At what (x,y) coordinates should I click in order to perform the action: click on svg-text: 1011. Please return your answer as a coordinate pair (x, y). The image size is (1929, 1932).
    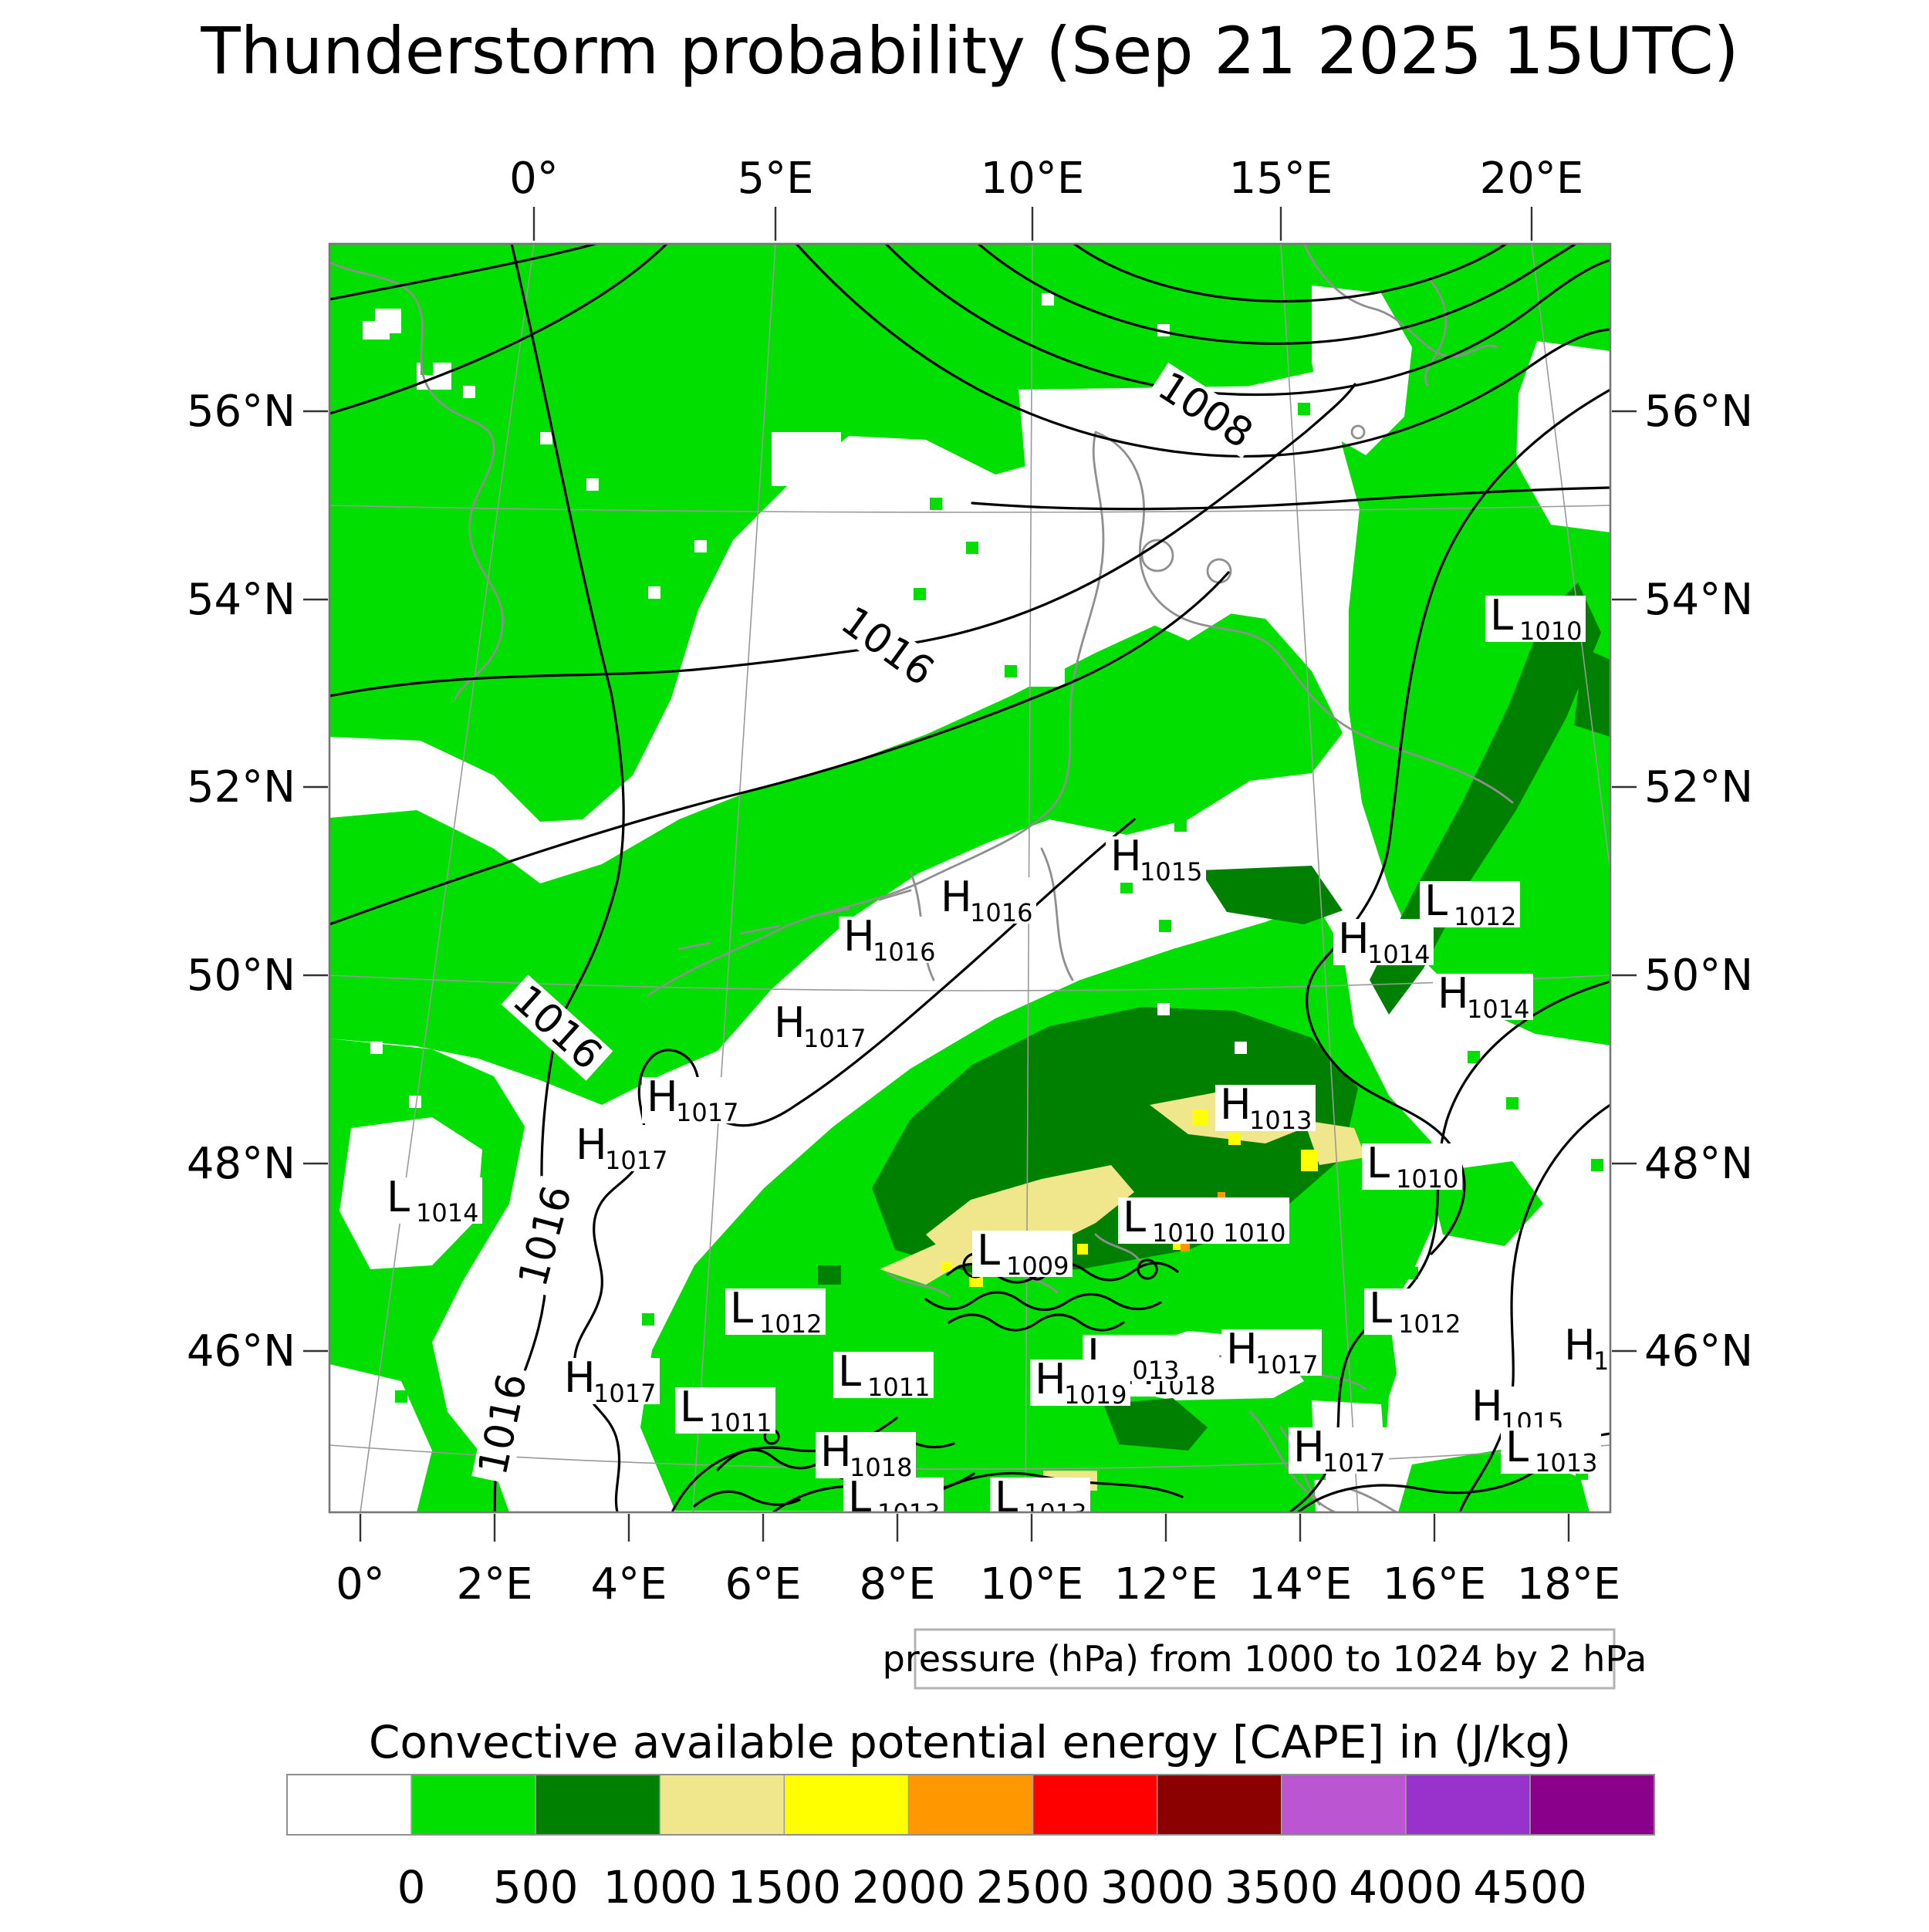
    Looking at the image, I should click on (898, 1387).